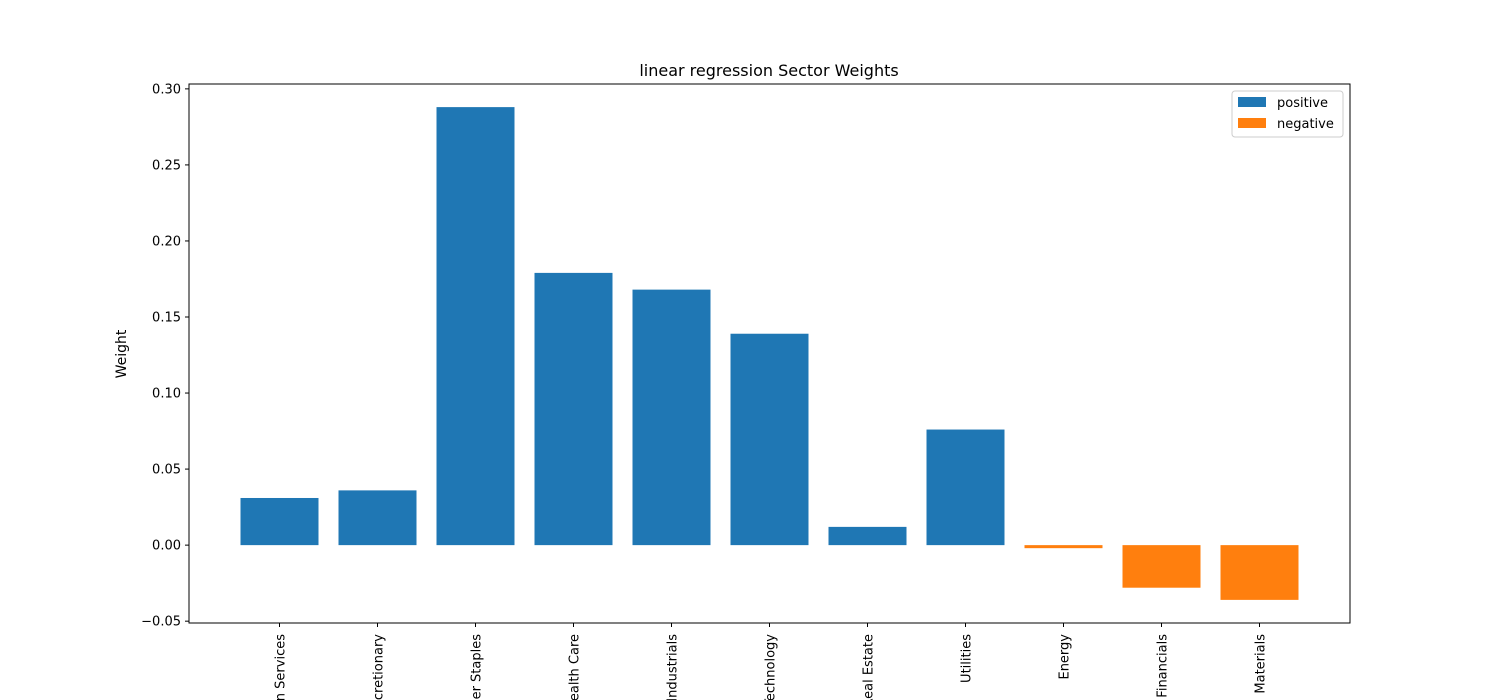  What do you see at coordinates (771, 667) in the screenshot?
I see `x-tick-label: Information Technology` at bounding box center [771, 667].